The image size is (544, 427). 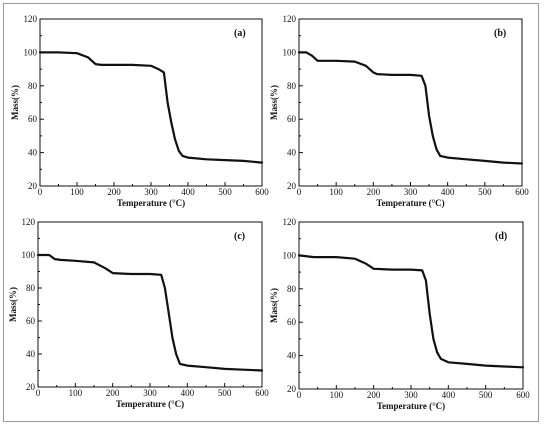 I want to click on y-tick-label-b: 80, so click(x=292, y=86).